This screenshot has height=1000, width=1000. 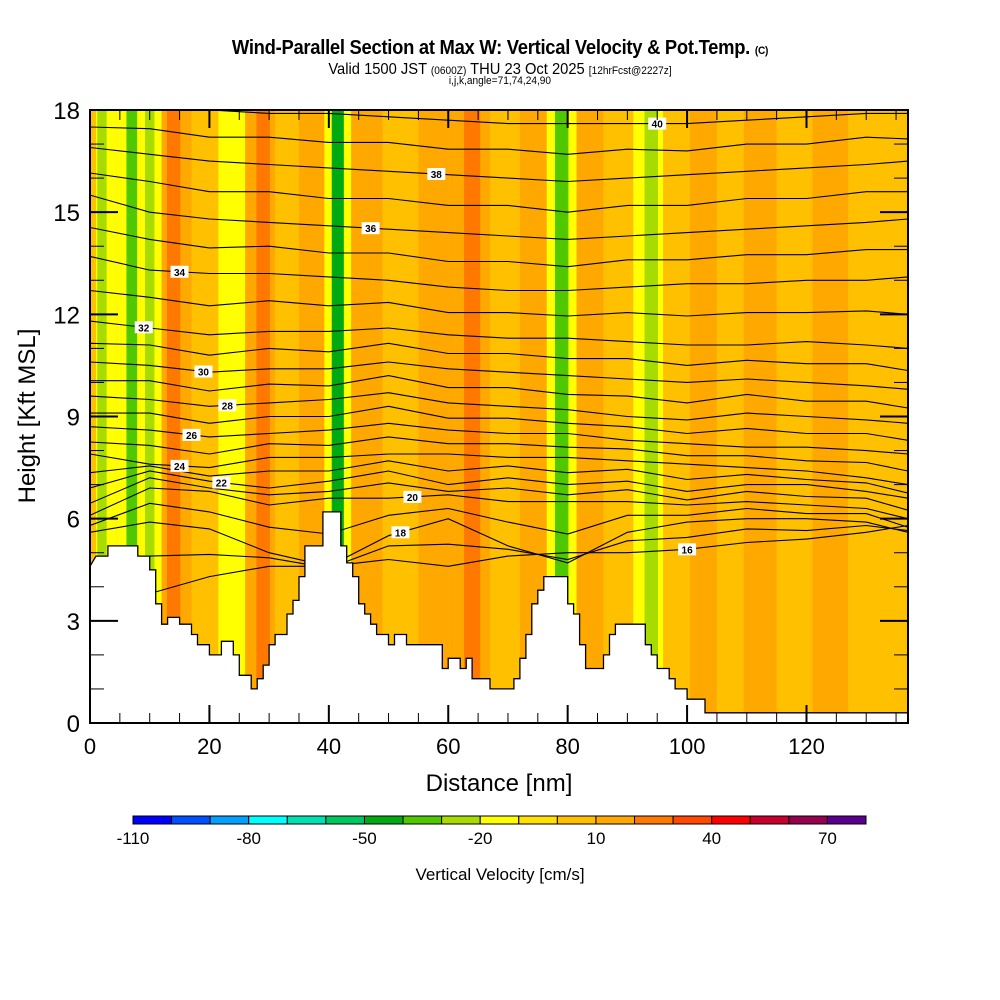 What do you see at coordinates (827, 838) in the screenshot?
I see `colorbar-tick-label: 70` at bounding box center [827, 838].